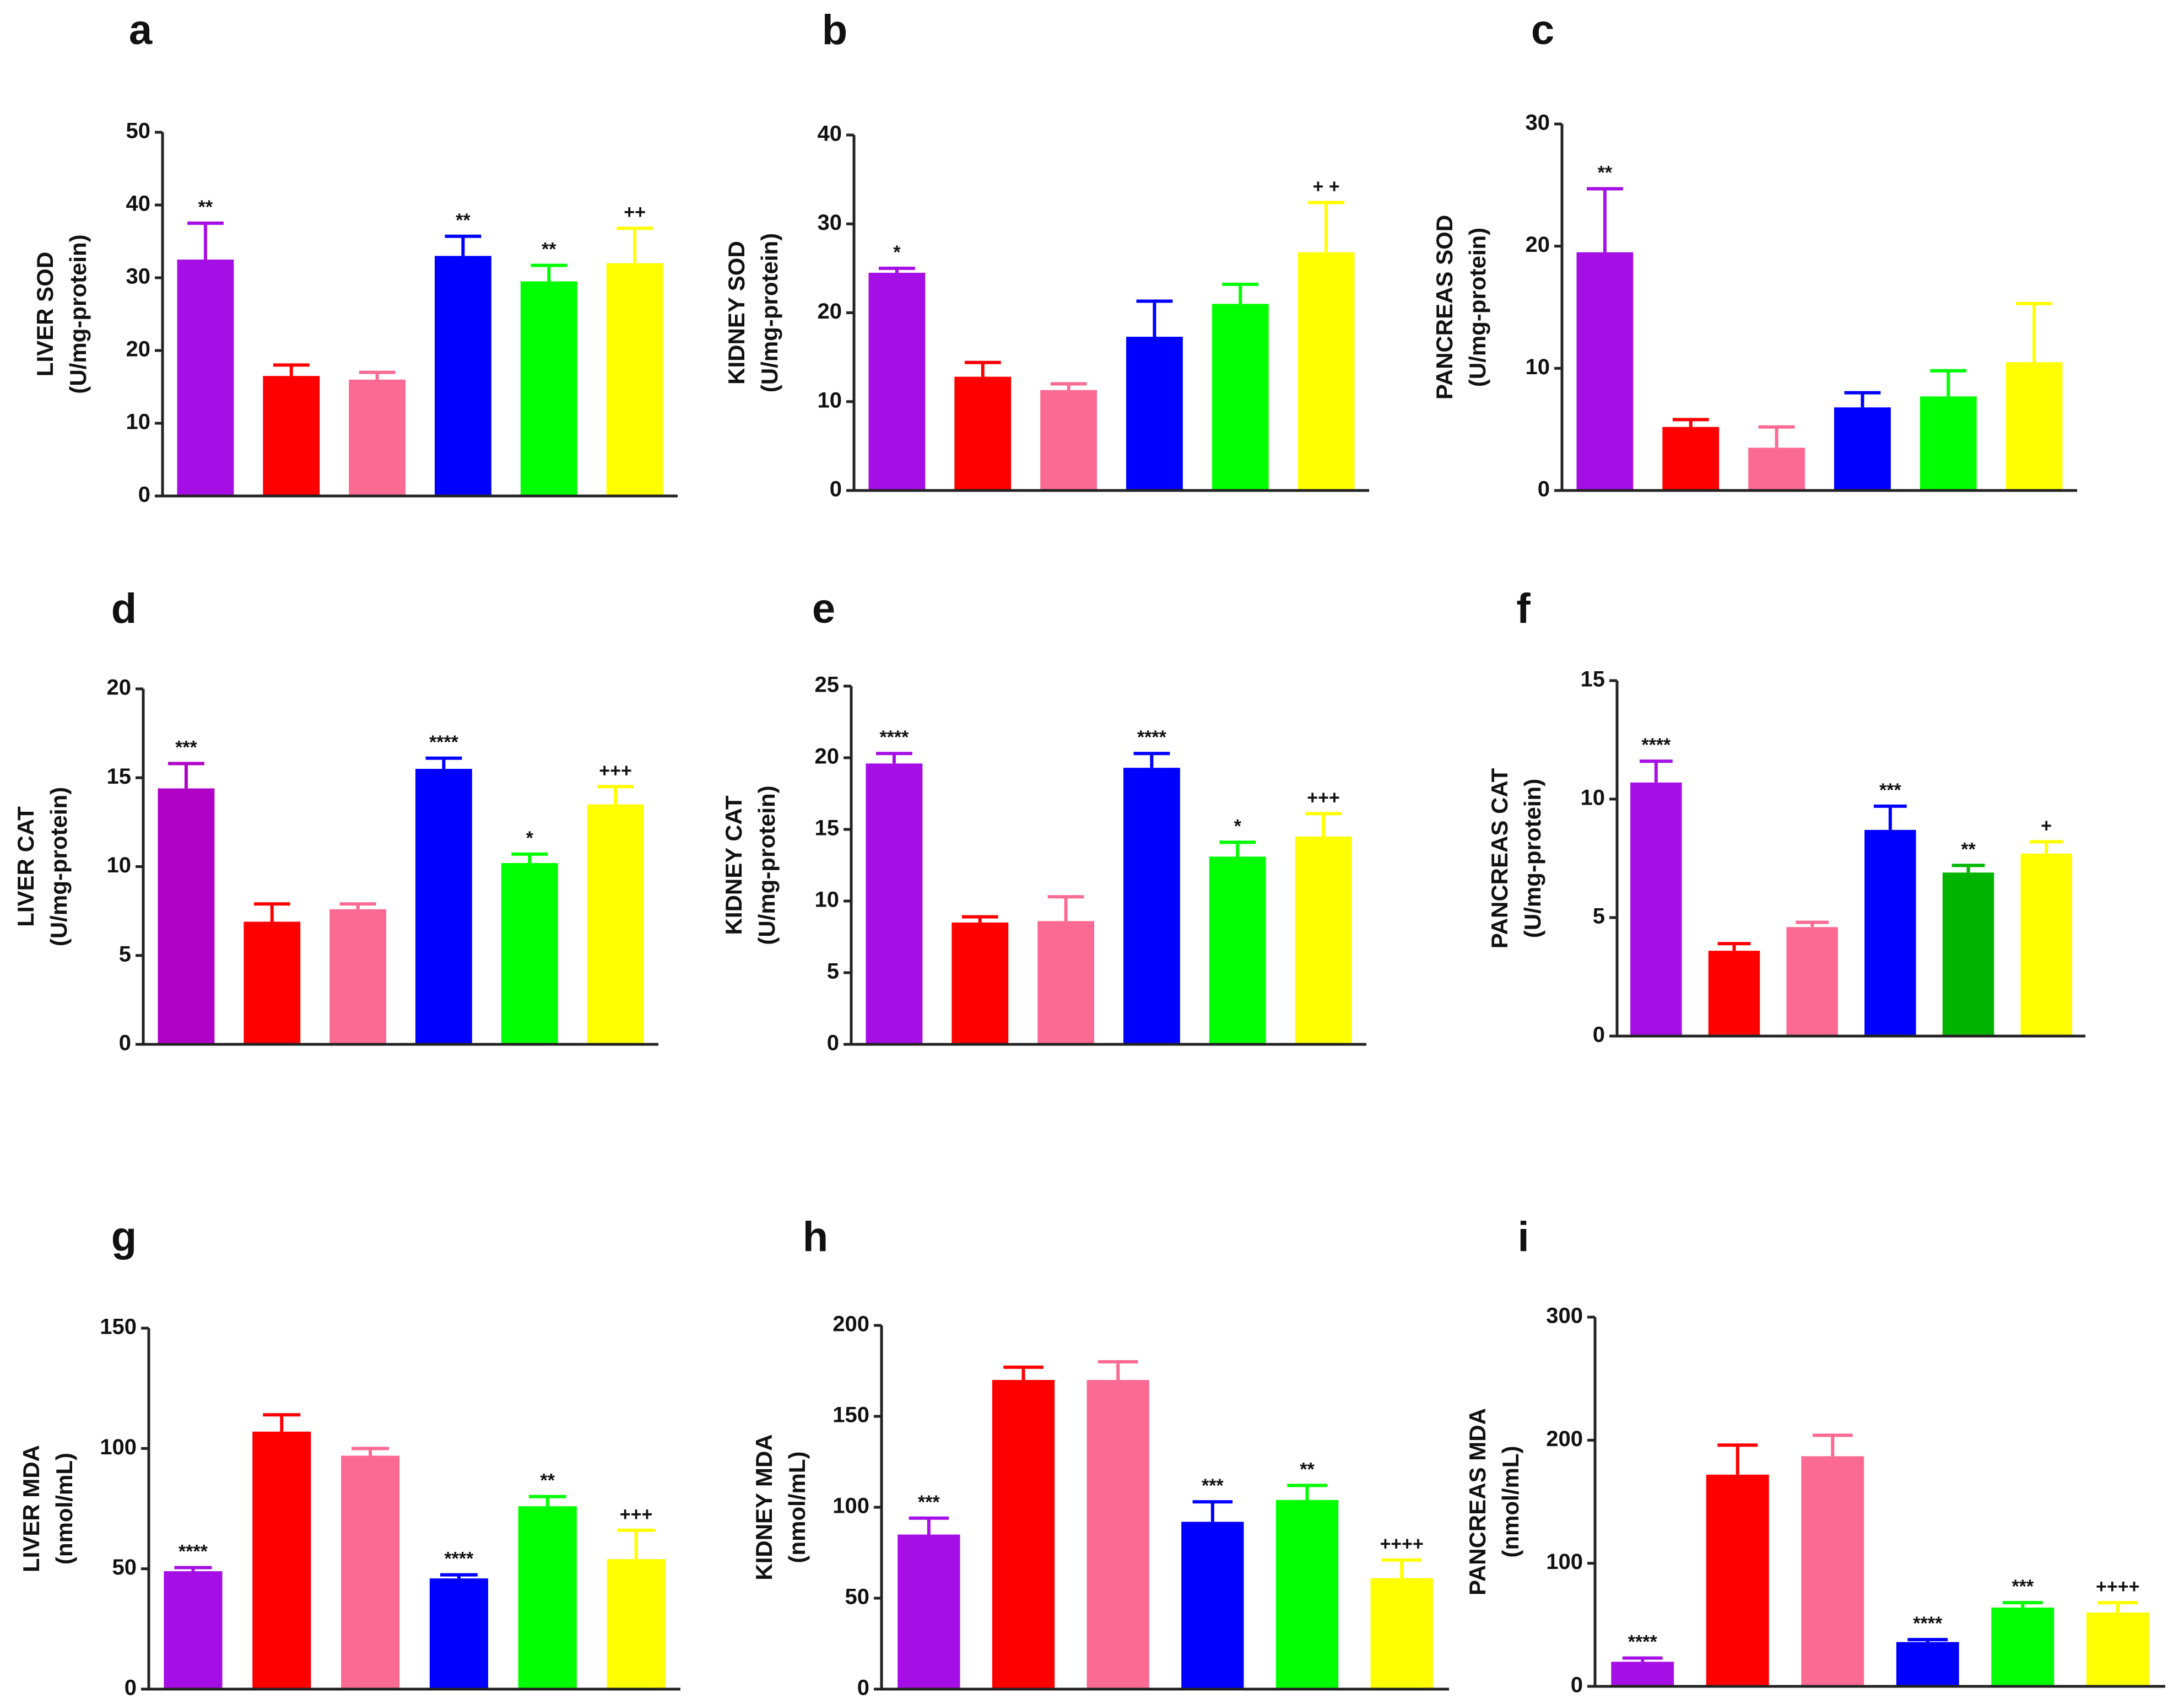 This screenshot has width=2184, height=1704. Describe the element at coordinates (1444, 307) in the screenshot. I see `y-axis-label: PANCREAS SOD` at that location.